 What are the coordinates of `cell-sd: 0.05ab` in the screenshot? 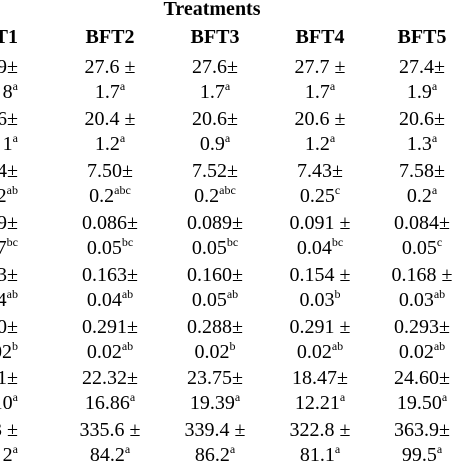 It's located at (215, 300).